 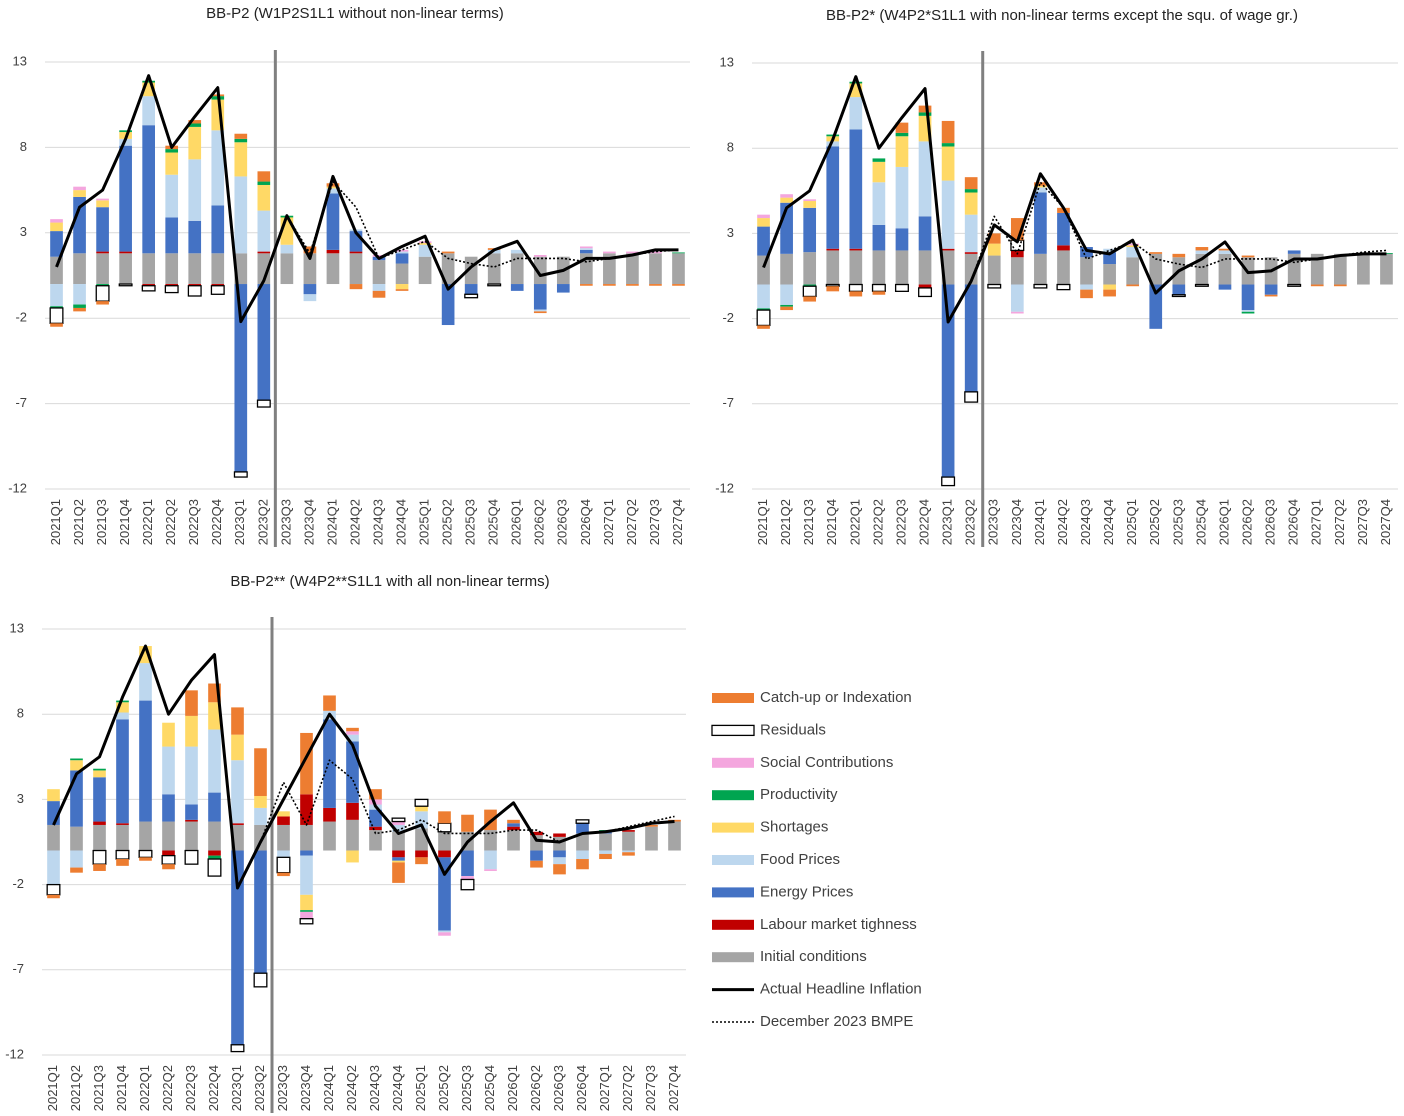 I want to click on x-tick-label: 2022Q1, so click(x=147, y=522).